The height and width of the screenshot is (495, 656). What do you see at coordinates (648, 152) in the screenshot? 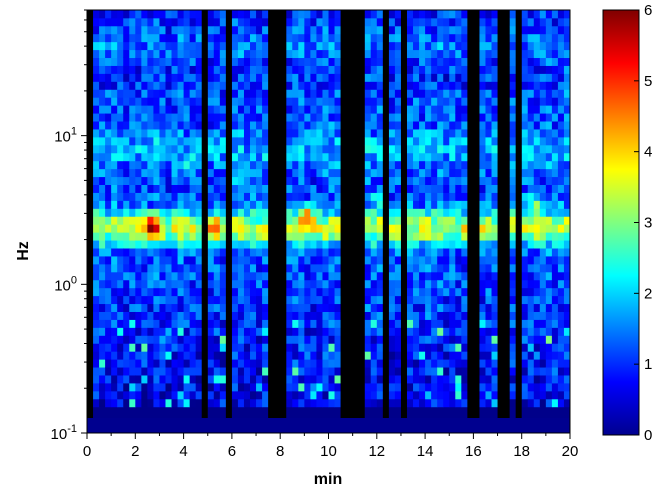
I see `colorbar-tick-label: 4` at bounding box center [648, 152].